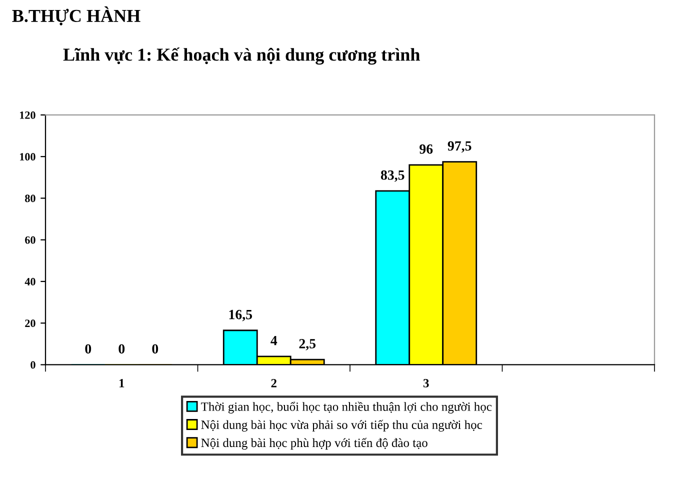 The height and width of the screenshot is (485, 700). Describe the element at coordinates (30, 324) in the screenshot. I see `y-tick-label: 20` at that location.